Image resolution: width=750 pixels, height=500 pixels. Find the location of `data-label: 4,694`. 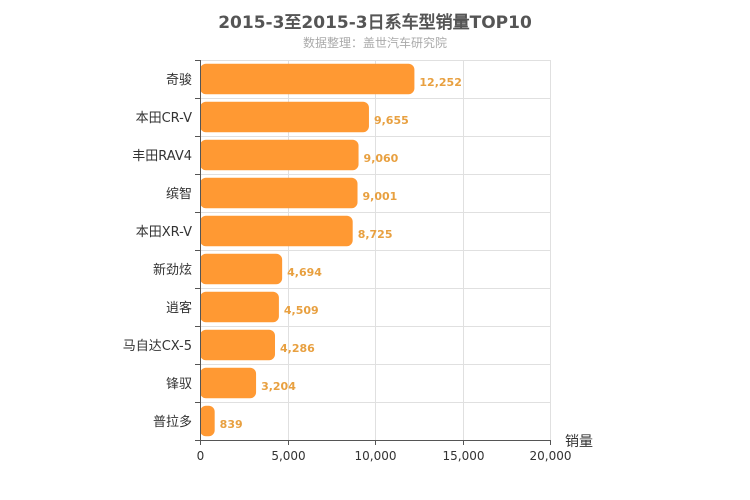

data-label: 4,694 is located at coordinates (304, 272).